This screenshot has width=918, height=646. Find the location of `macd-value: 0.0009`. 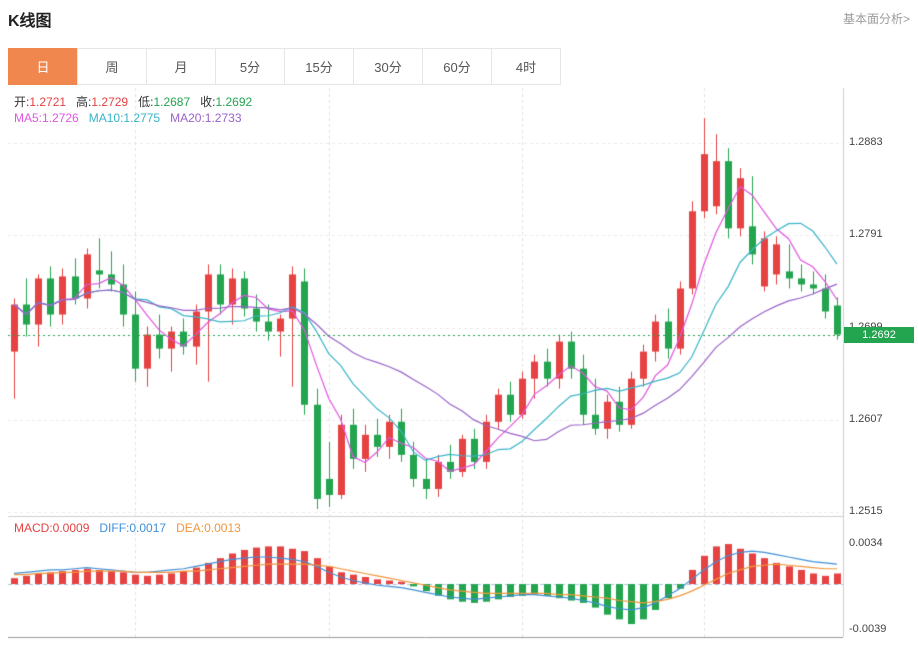

macd-value: 0.0009 is located at coordinates (71, 528).